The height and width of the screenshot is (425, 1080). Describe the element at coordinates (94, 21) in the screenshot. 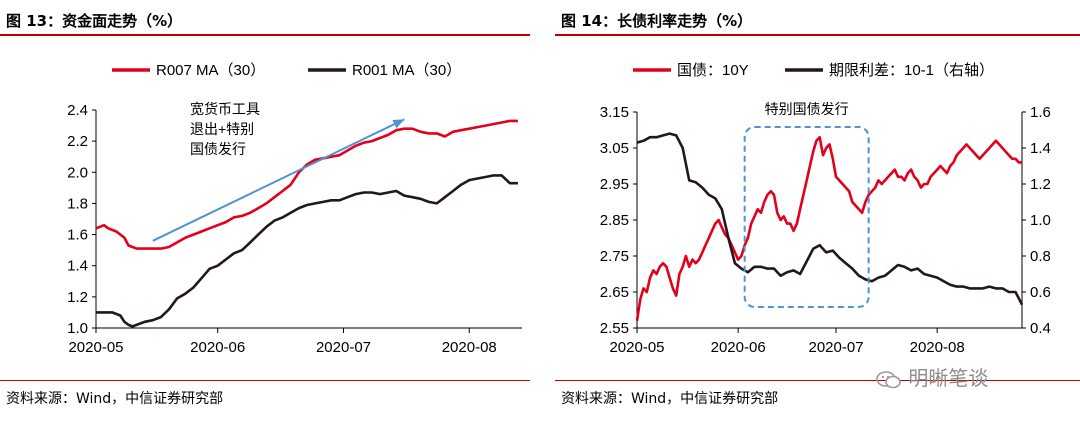

I see `left-figure-title: 图 13：资金面走势（%）` at that location.